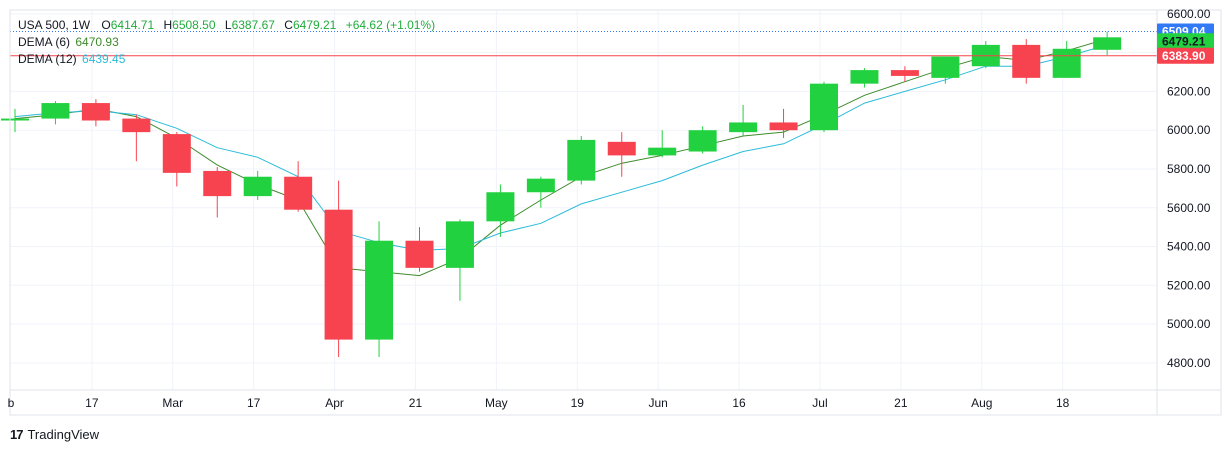  I want to click on price-tick-label: 4800.00, so click(1189, 363).